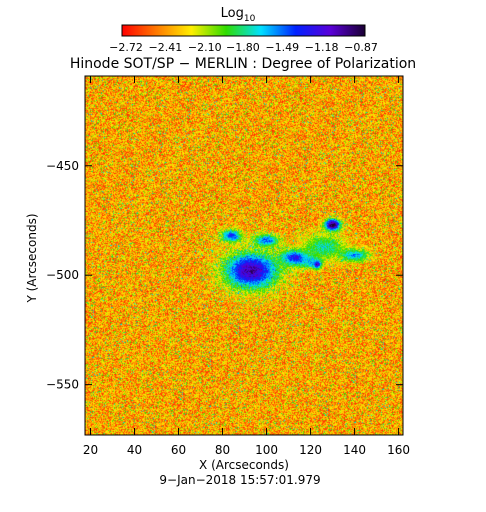 The height and width of the screenshot is (512, 486). I want to click on colorbar-tick-label: −2.72, so click(126, 47).